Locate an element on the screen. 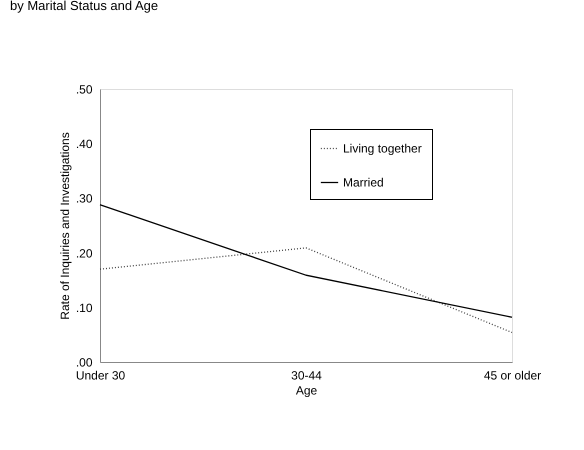 The height and width of the screenshot is (450, 584). x-tick-label: 45 or older is located at coordinates (513, 375).